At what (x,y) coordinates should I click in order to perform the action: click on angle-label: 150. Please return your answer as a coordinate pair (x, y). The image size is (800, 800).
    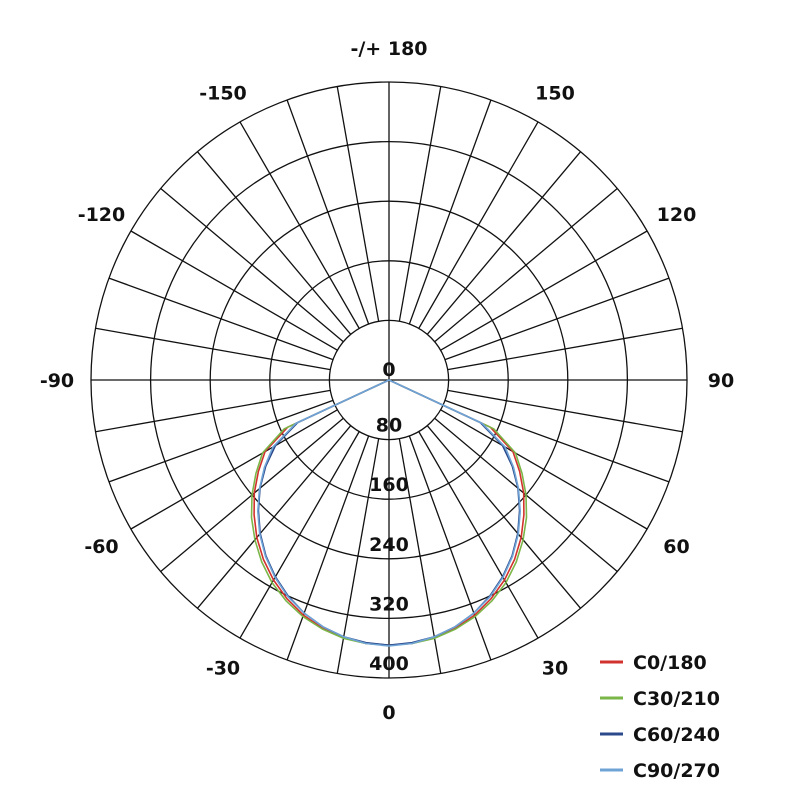
    Looking at the image, I should click on (555, 93).